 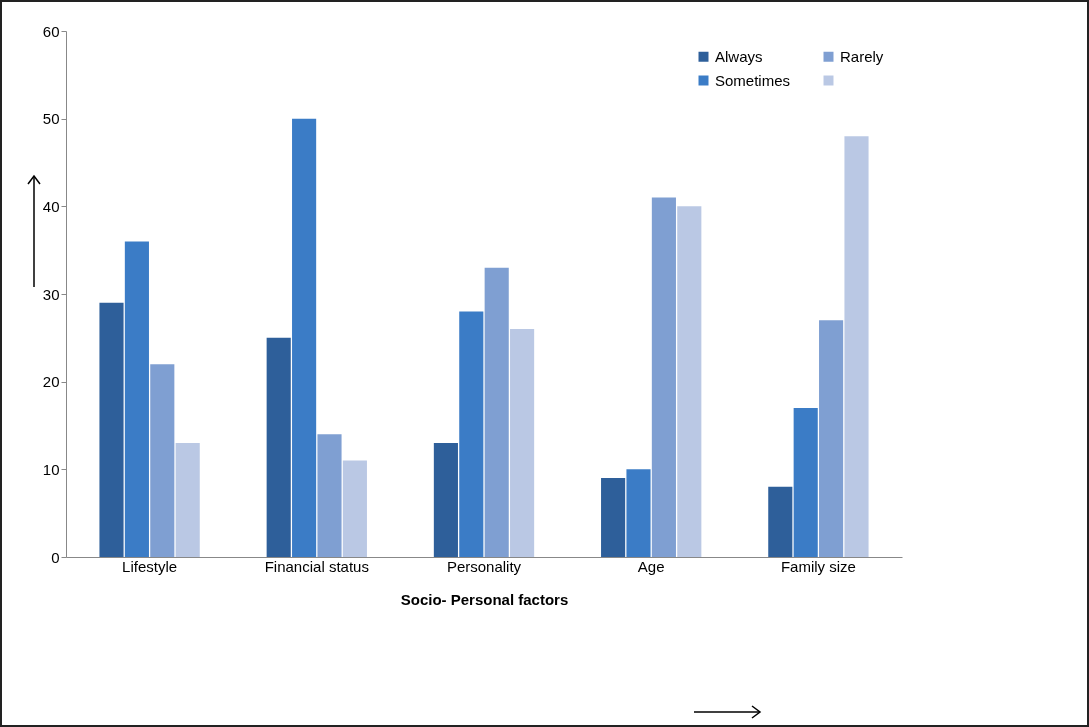 I want to click on y-tick-label: 40, so click(x=51, y=206).